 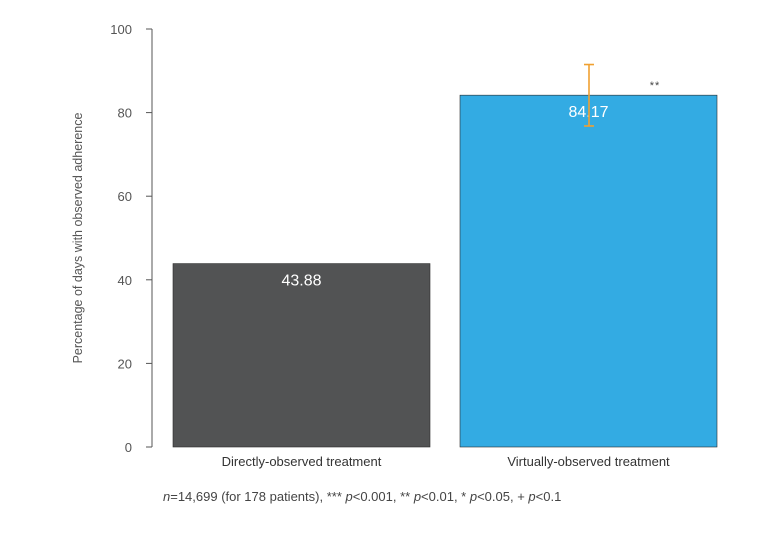 What do you see at coordinates (125, 363) in the screenshot?
I see `y-tick-label-1: 20` at bounding box center [125, 363].